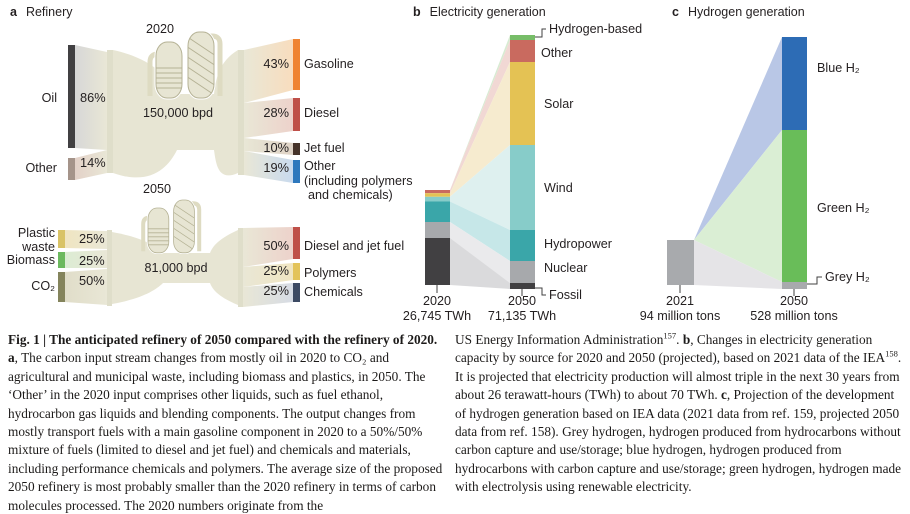  I want to click on diesel-jet-pct: 50%, so click(276, 245).